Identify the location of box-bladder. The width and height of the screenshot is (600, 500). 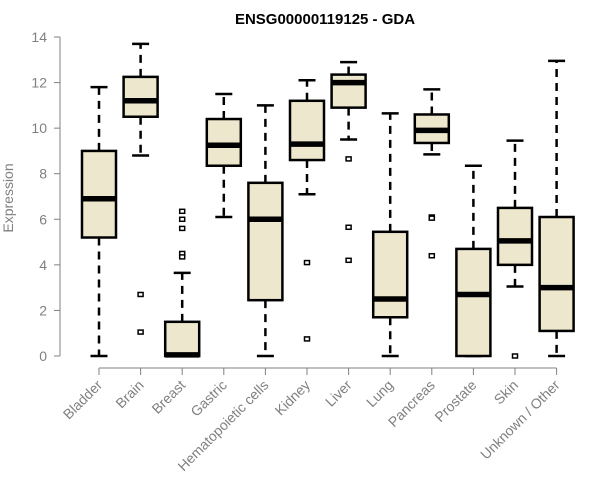
(99, 221).